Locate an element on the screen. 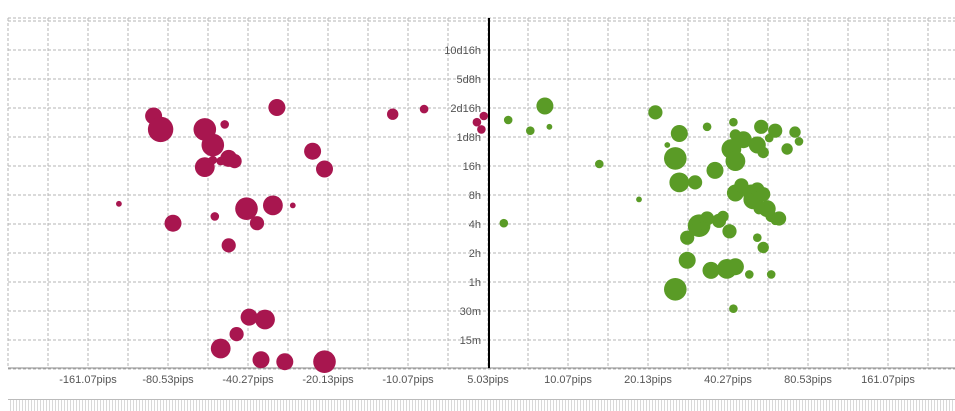  x-tick-label: -80.53pips is located at coordinates (168, 380).